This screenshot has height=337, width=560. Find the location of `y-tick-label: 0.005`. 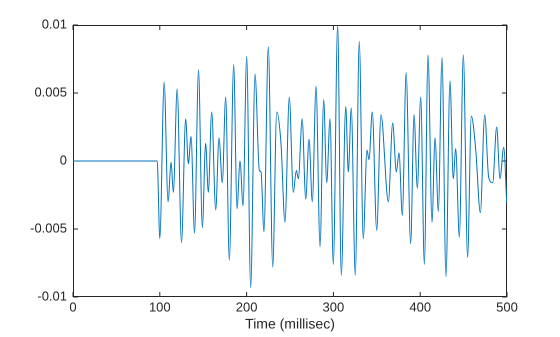

y-tick-label: 0.005 is located at coordinates (50, 92).